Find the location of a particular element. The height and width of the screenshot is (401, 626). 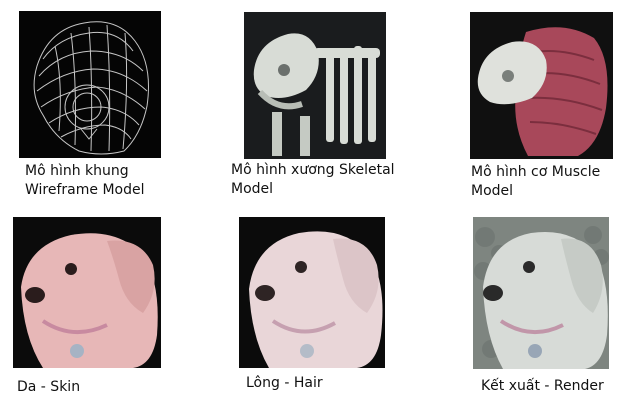

caption-render: Kết xuất - Render is located at coordinates (542, 386).